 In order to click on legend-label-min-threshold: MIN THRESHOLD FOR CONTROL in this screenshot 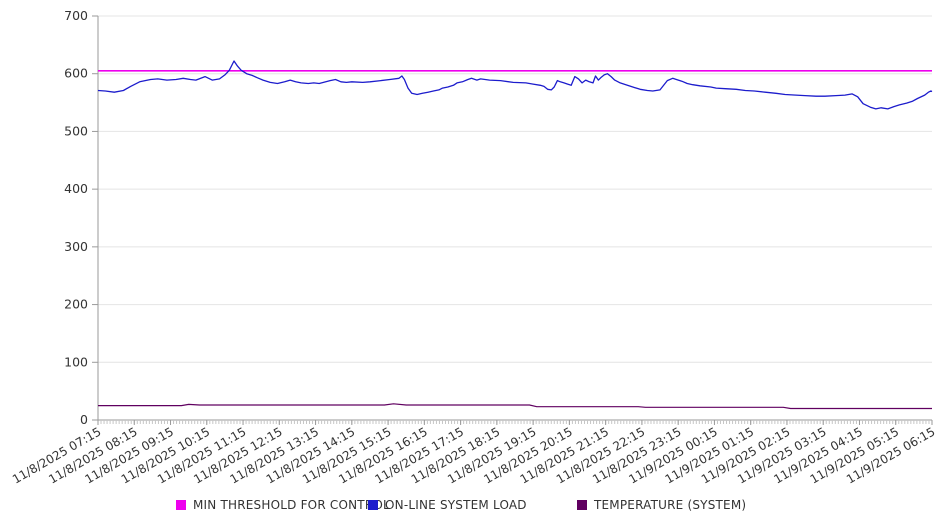, I will do `click(291, 505)`.